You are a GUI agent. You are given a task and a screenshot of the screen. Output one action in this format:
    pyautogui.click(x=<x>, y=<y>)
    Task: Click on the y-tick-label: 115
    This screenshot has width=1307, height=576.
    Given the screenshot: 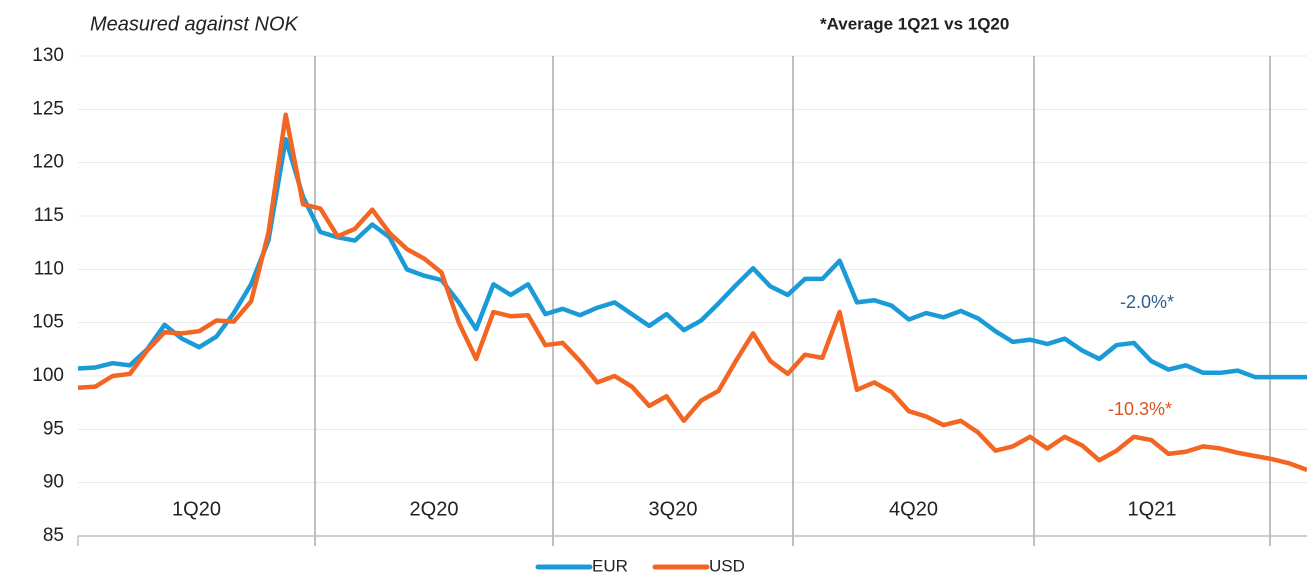 What is the action you would take?
    pyautogui.click(x=49, y=215)
    